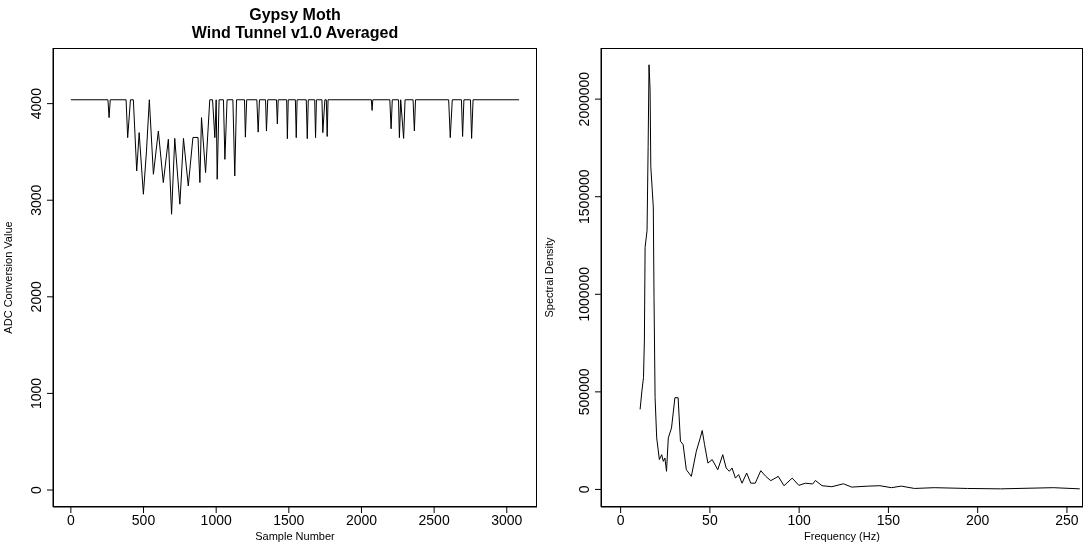  Describe the element at coordinates (295, 15) in the screenshot. I see `chart-title: Gypsy Moth` at that location.